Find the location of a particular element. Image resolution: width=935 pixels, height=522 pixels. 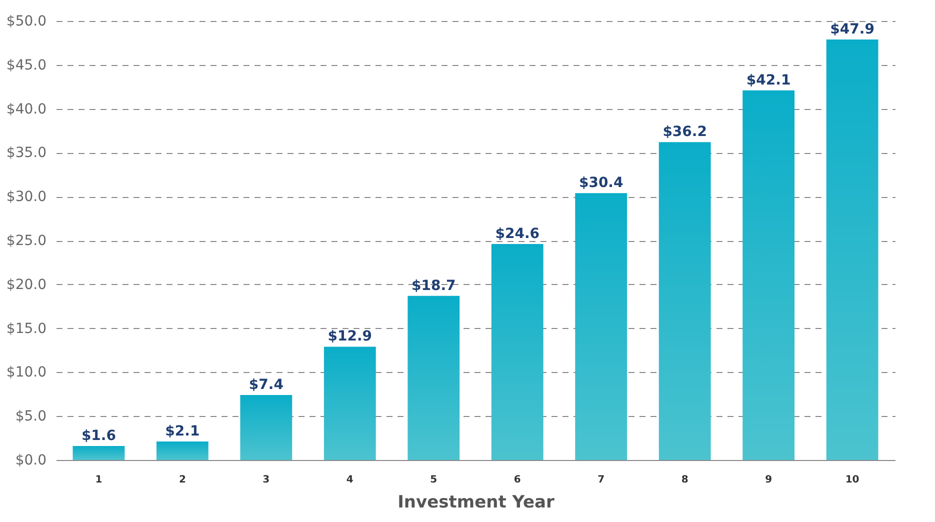

x-tick-label: 2 is located at coordinates (182, 480).